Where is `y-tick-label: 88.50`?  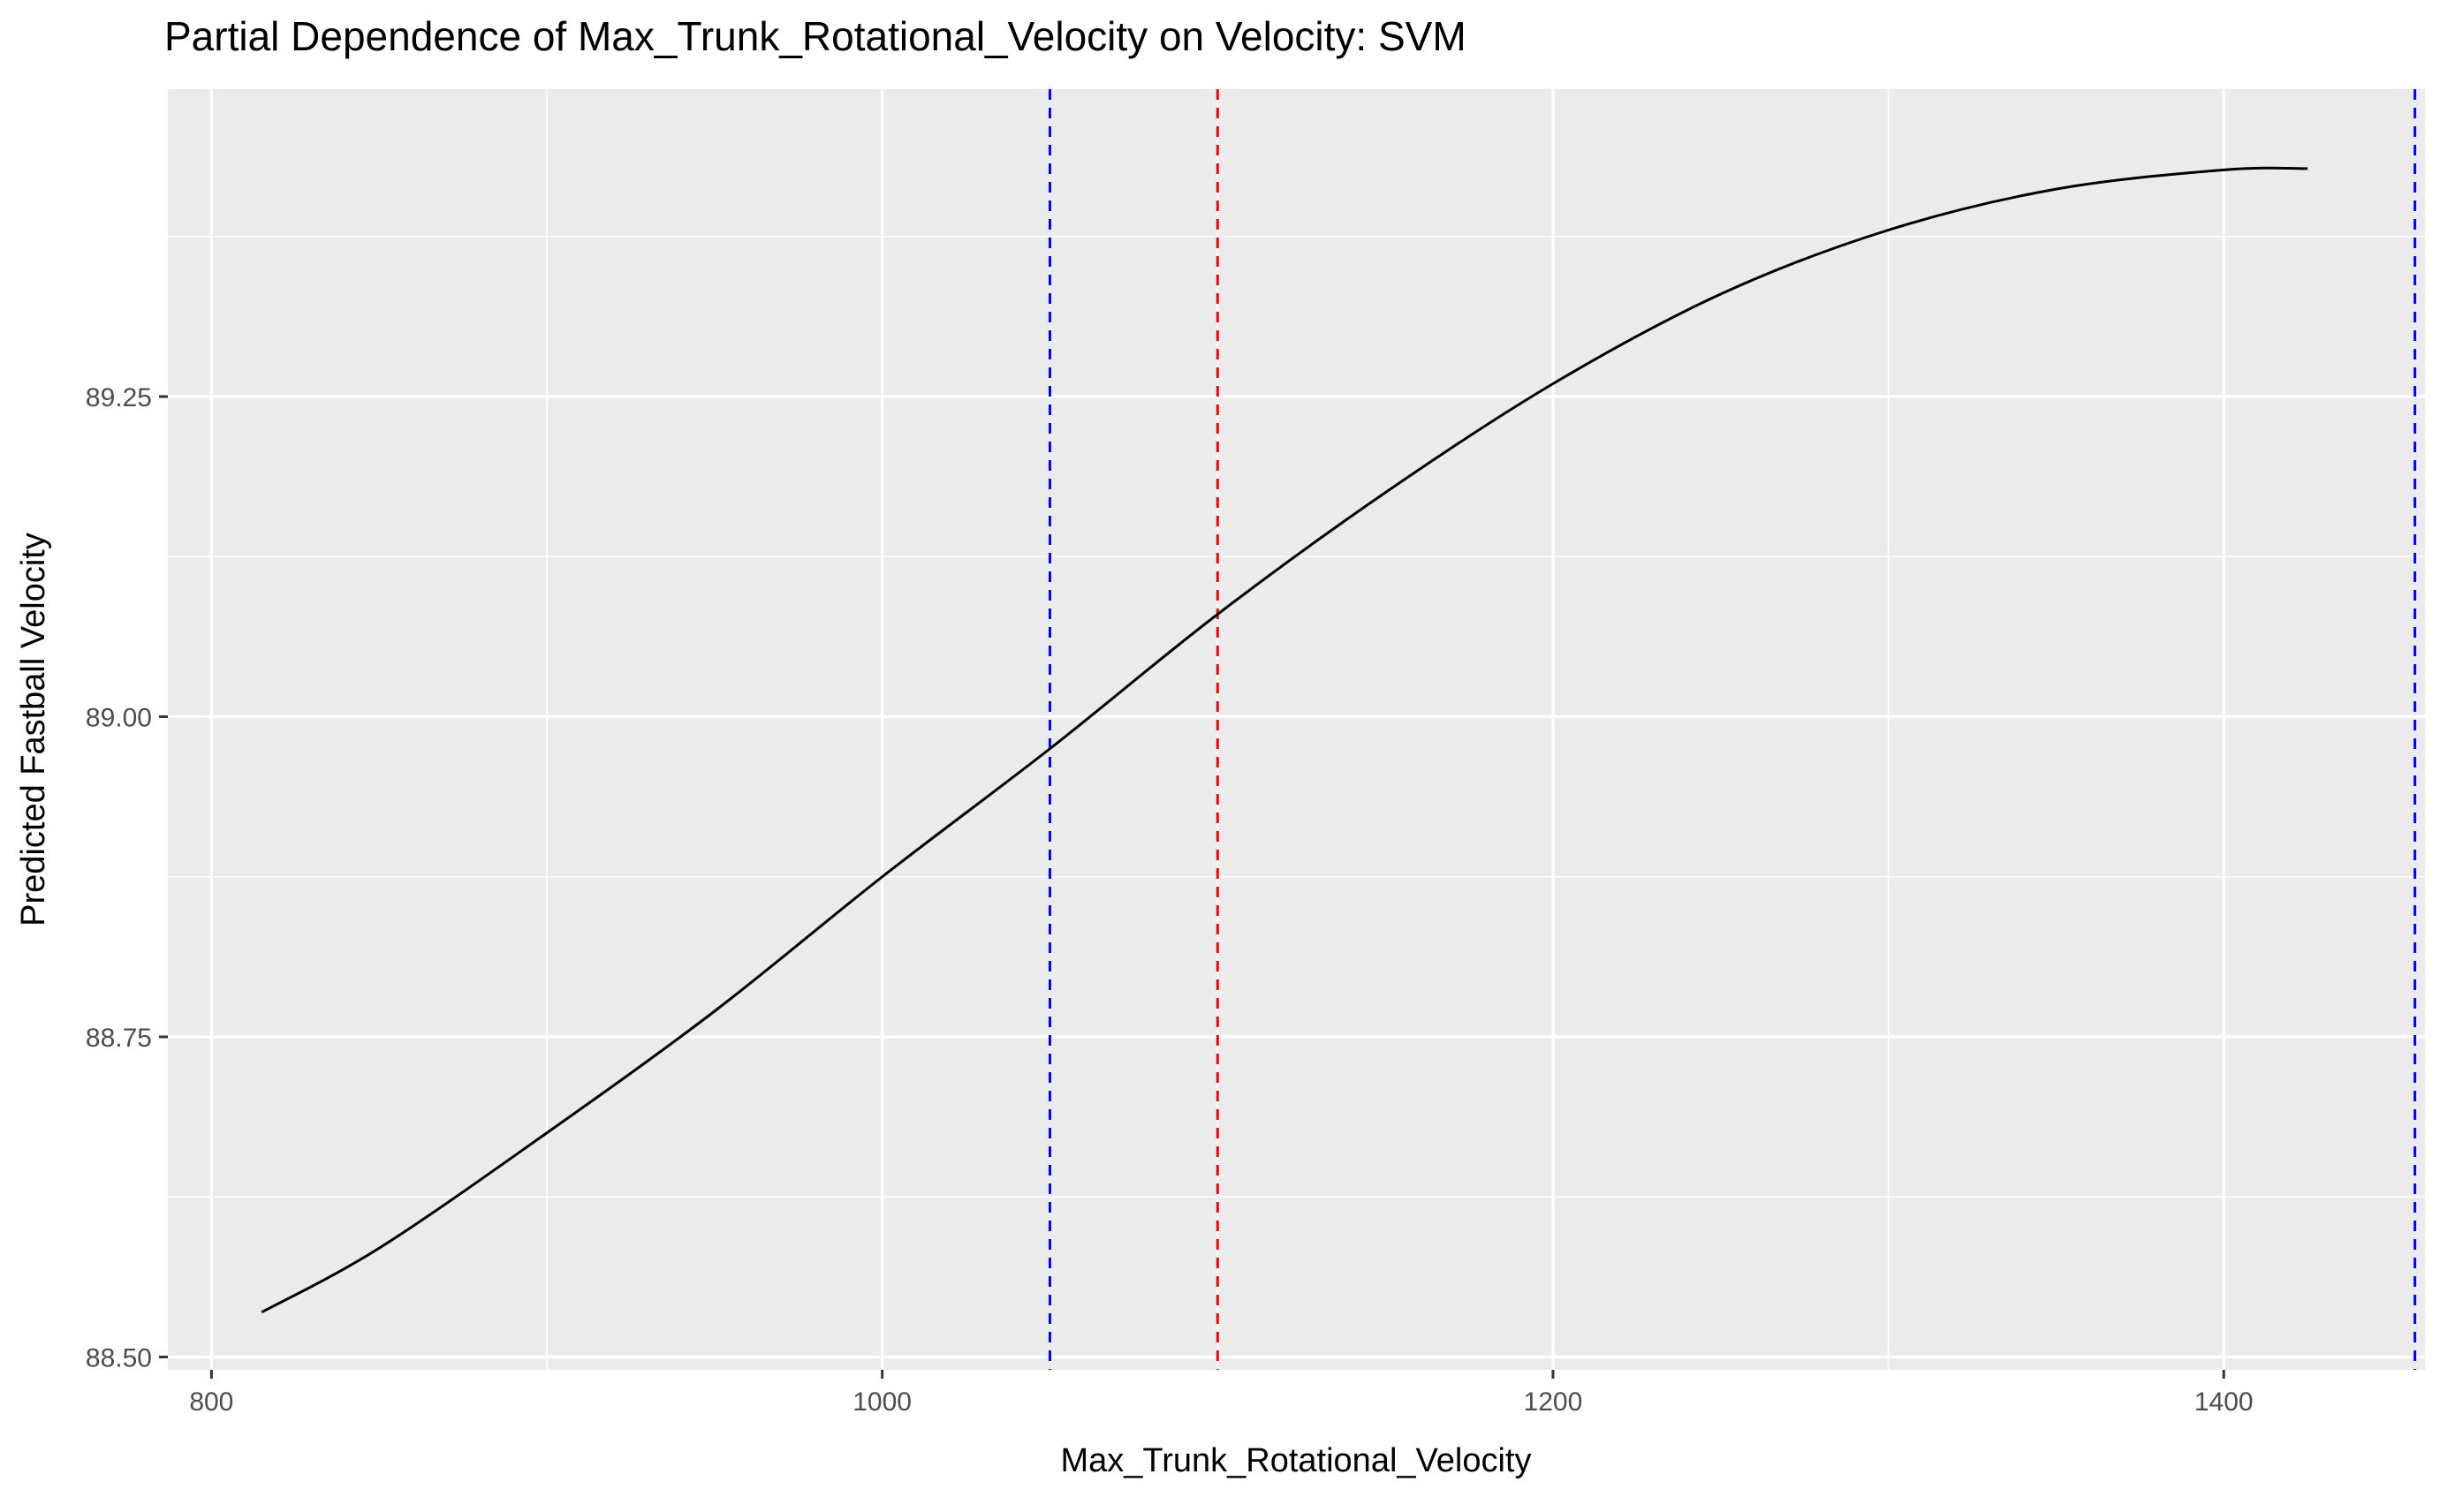
y-tick-label: 88.50 is located at coordinates (119, 1359).